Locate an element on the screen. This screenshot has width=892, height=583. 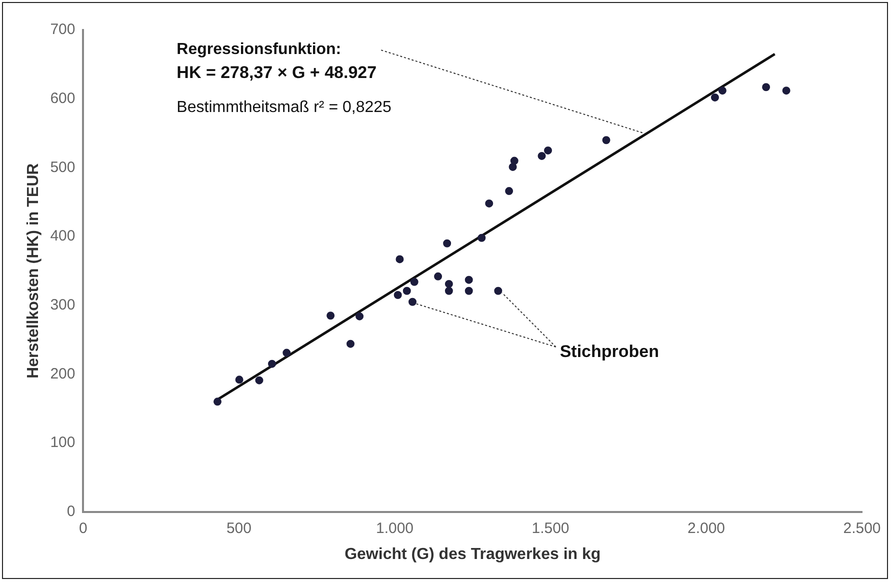
y-tick-label: 200 is located at coordinates (63, 373).